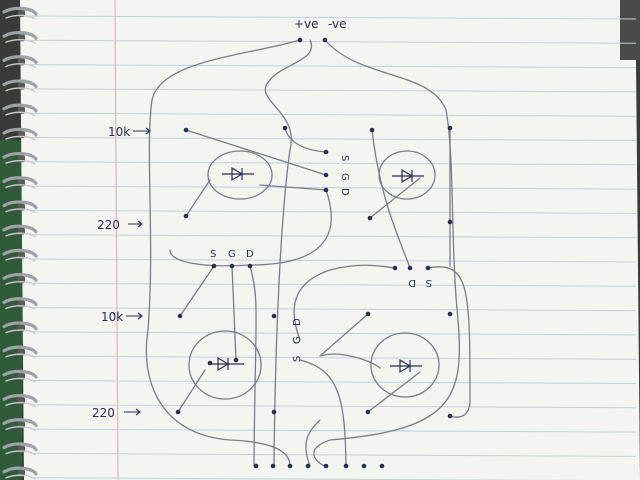 This screenshot has height=480, width=640. Describe the element at coordinates (11, 310) in the screenshot. I see `green-cutting-mat` at that location.